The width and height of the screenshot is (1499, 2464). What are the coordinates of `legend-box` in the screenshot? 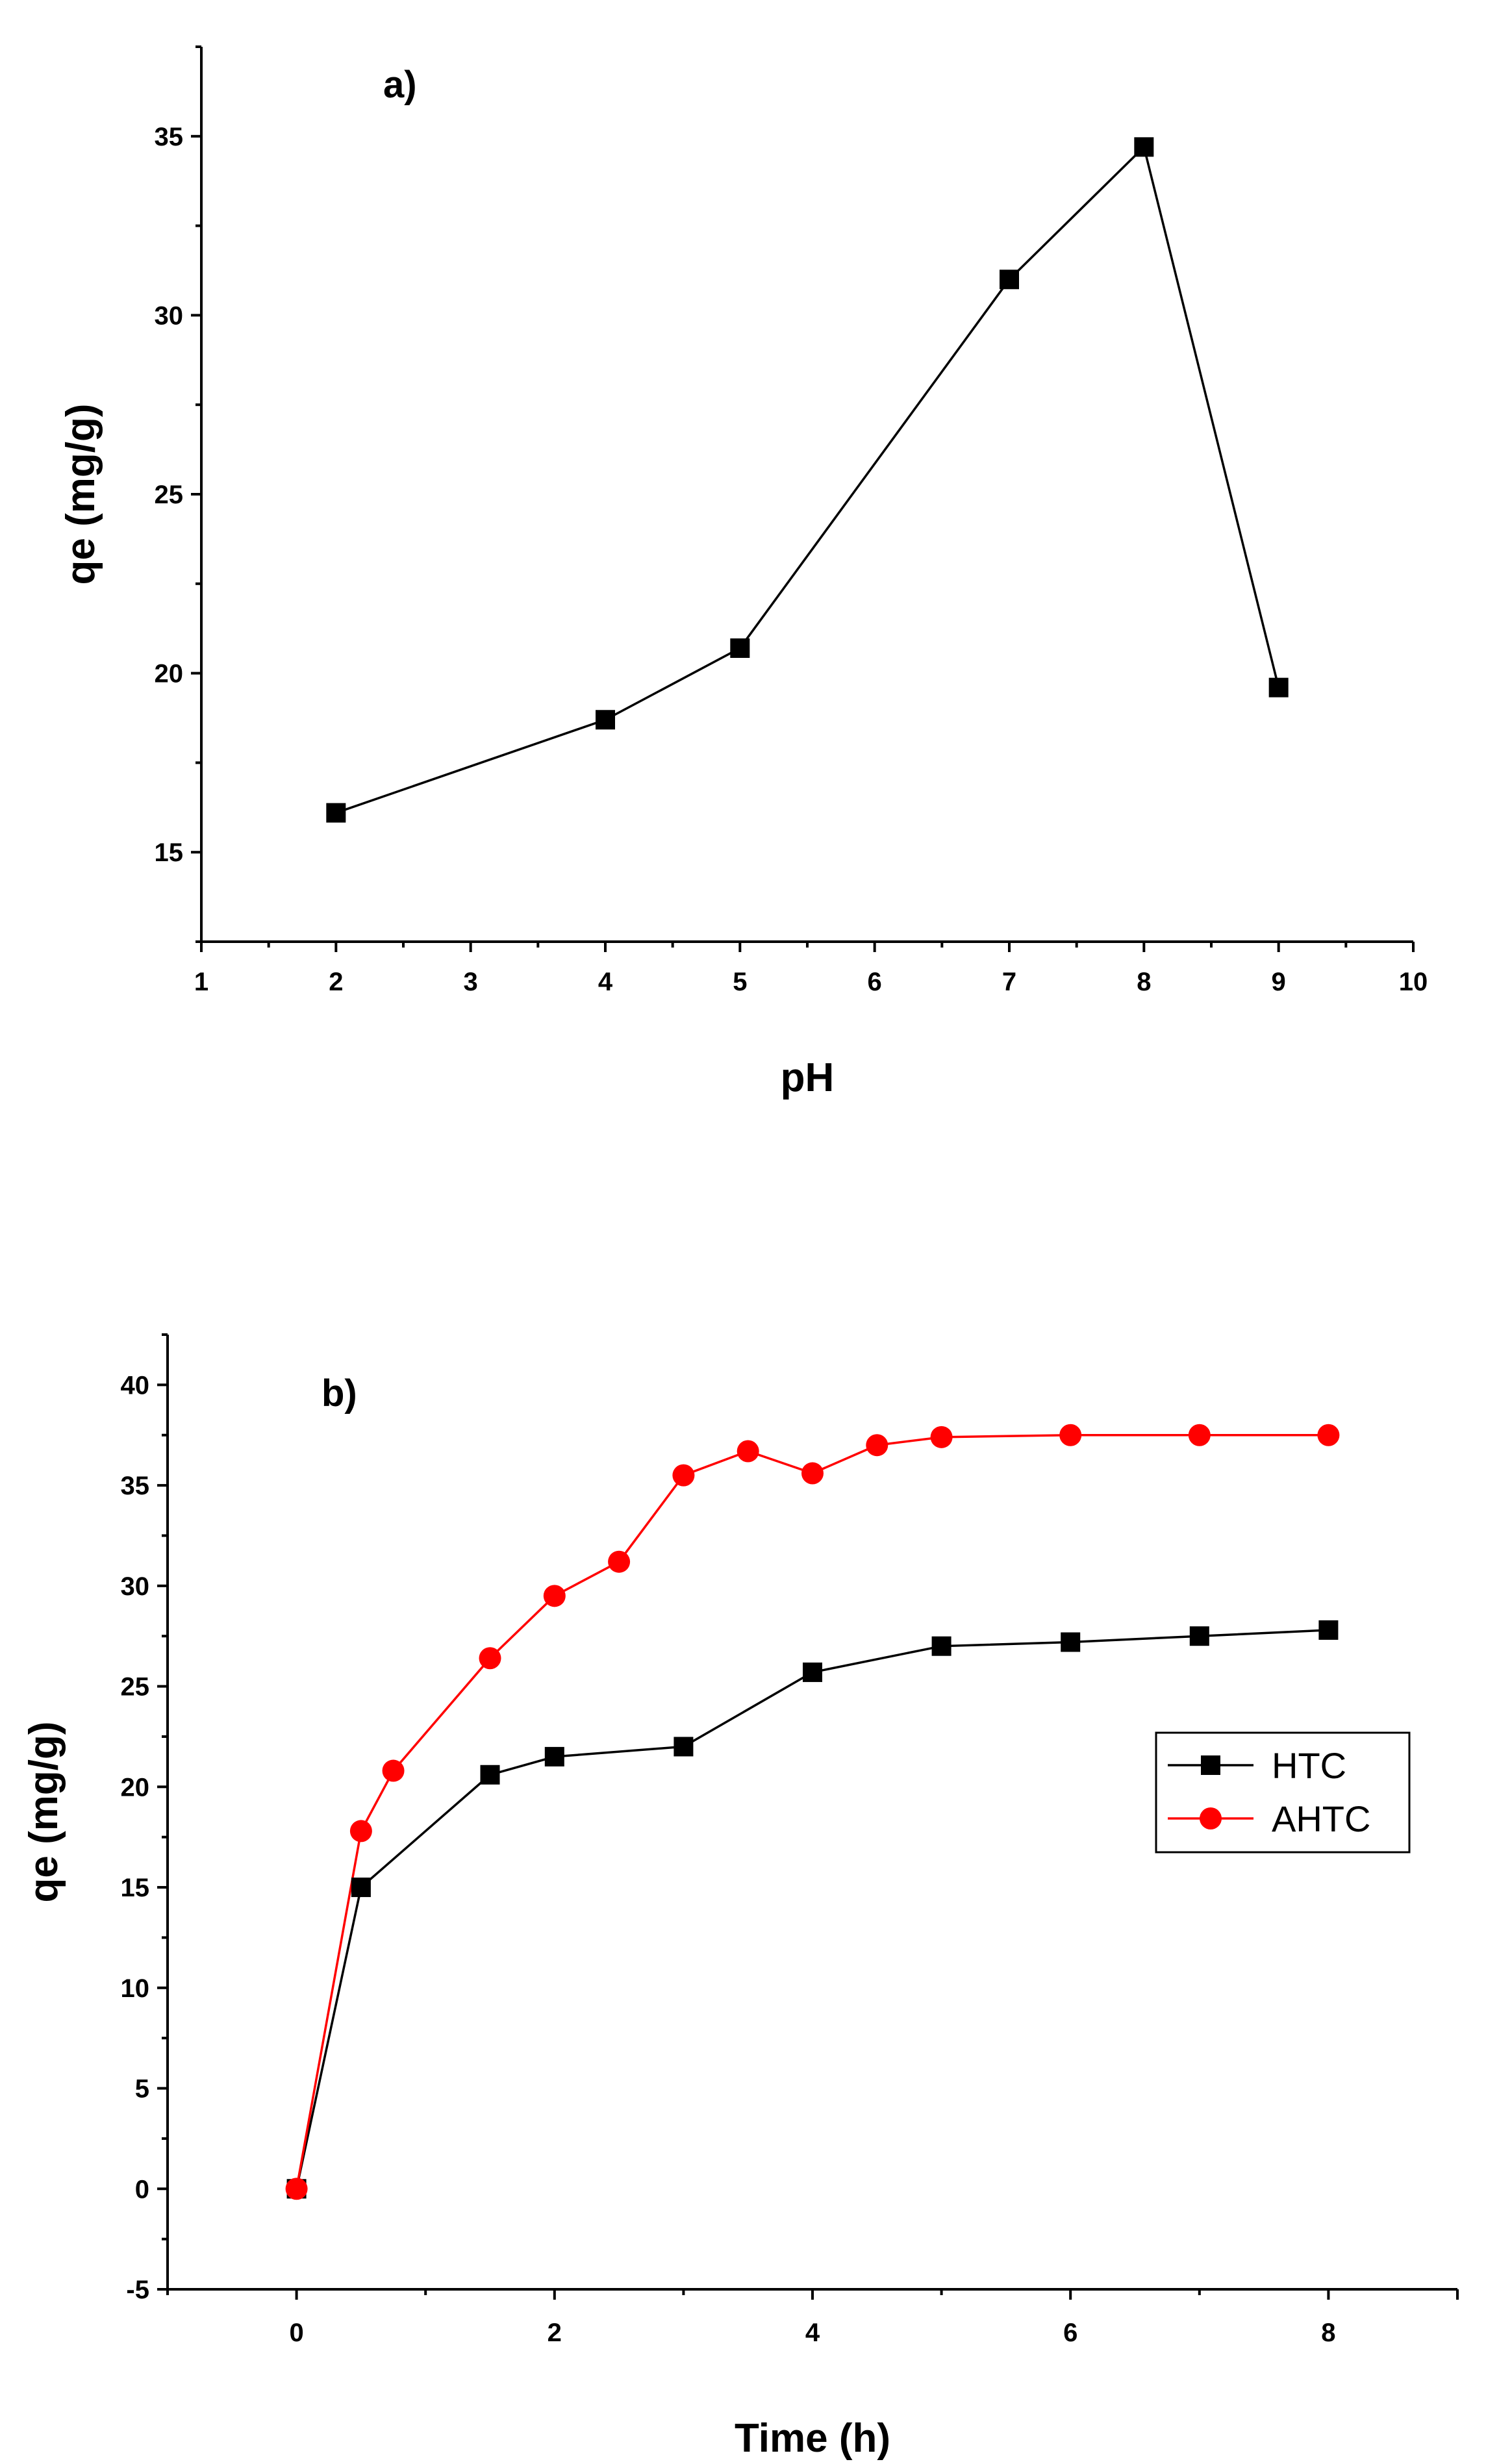 It's located at (1283, 1792).